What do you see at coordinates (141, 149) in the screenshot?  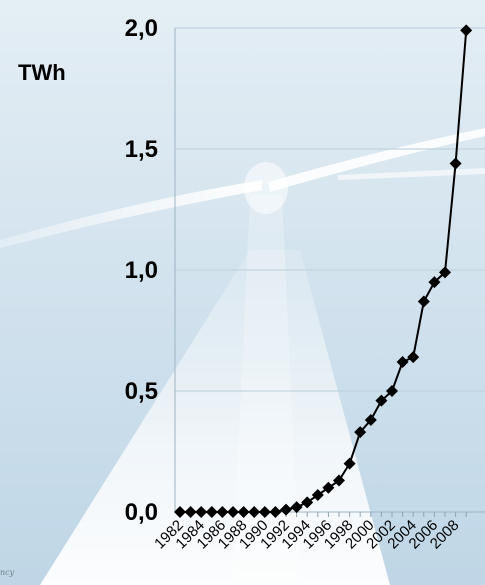 I see `y-tick-label: 1,5` at bounding box center [141, 149].